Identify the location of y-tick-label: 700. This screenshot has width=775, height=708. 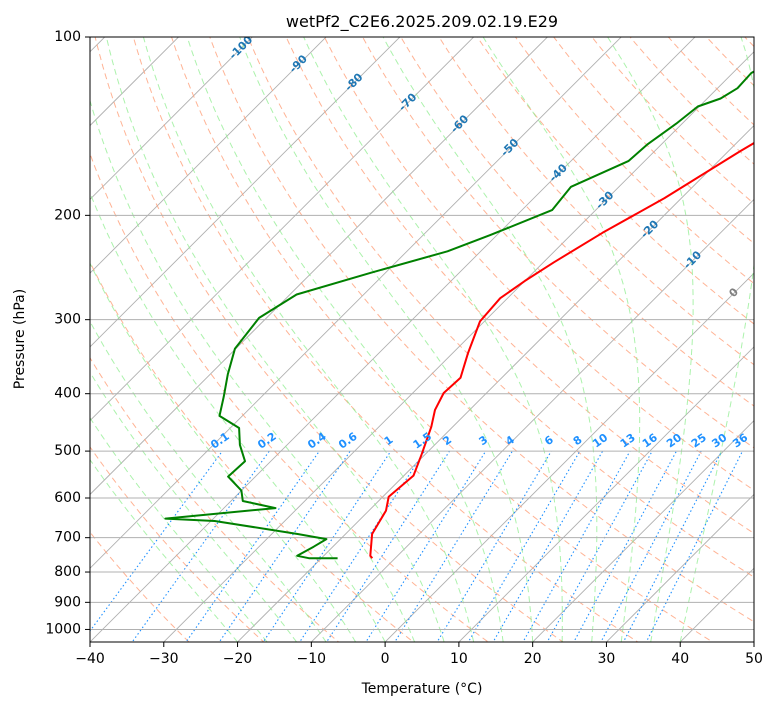
(67, 538).